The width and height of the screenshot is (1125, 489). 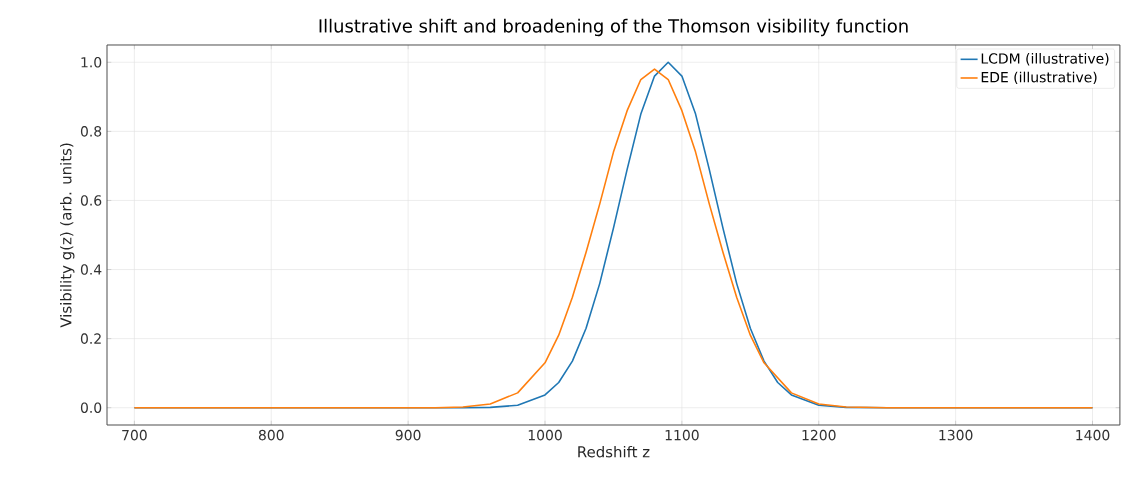 What do you see at coordinates (1093, 435) in the screenshot?
I see `x-tick-label: 1400` at bounding box center [1093, 435].